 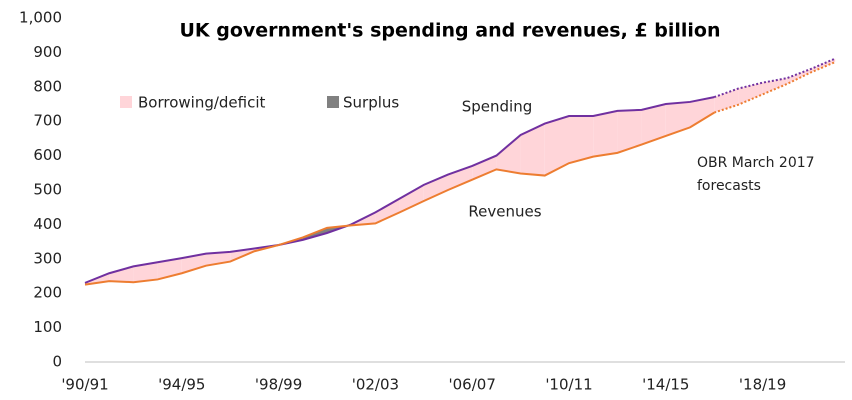 What do you see at coordinates (40, 18) in the screenshot?
I see `y-tick-label: 1,000` at bounding box center [40, 18].